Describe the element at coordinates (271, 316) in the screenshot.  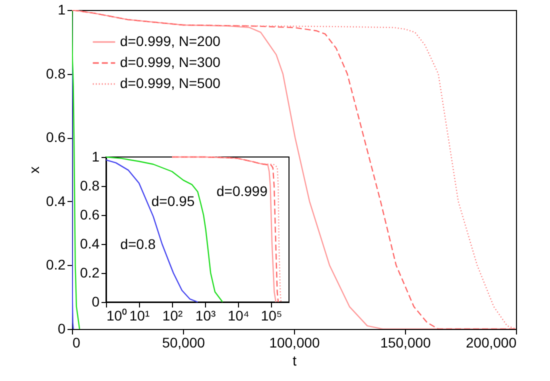
I see `x-tick-label: 10⁵` at that location.